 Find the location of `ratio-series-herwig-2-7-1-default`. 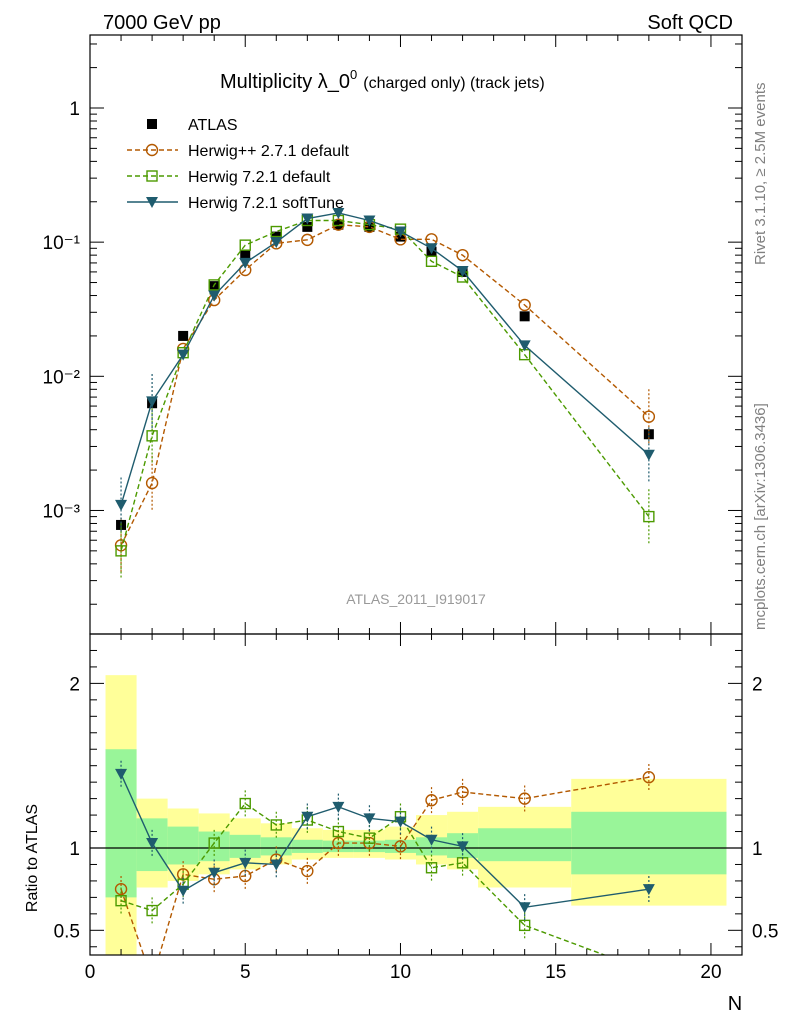

ratio-series-herwig-2-7-1-default is located at coordinates (385, 874).